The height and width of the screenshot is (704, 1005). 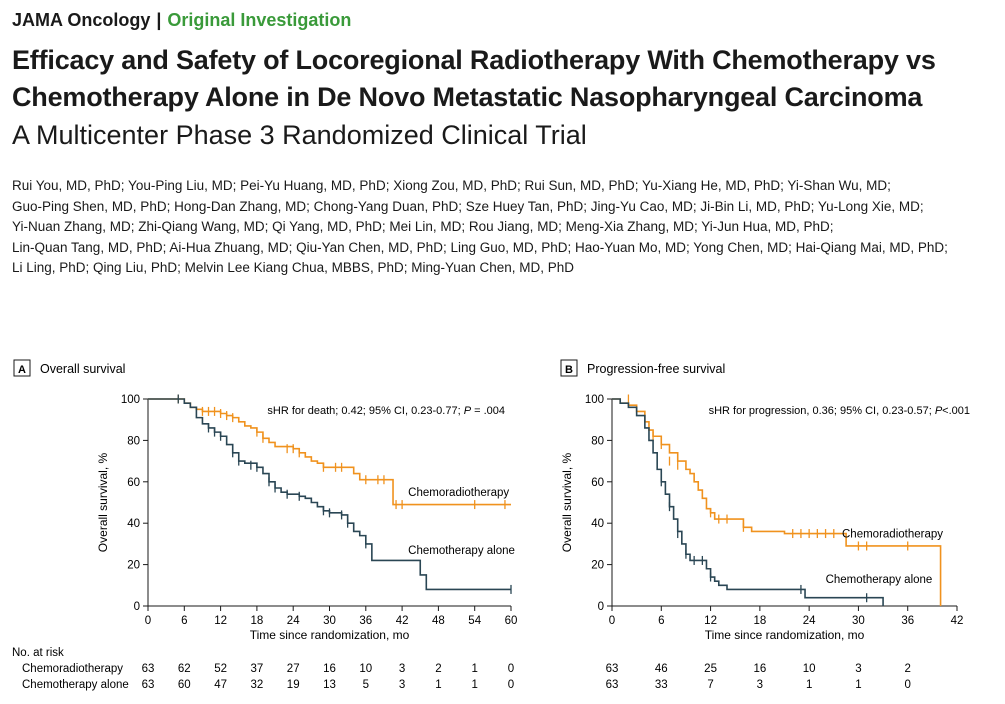 What do you see at coordinates (438, 669) in the screenshot?
I see `panel-a-at-risk-value: 2` at bounding box center [438, 669].